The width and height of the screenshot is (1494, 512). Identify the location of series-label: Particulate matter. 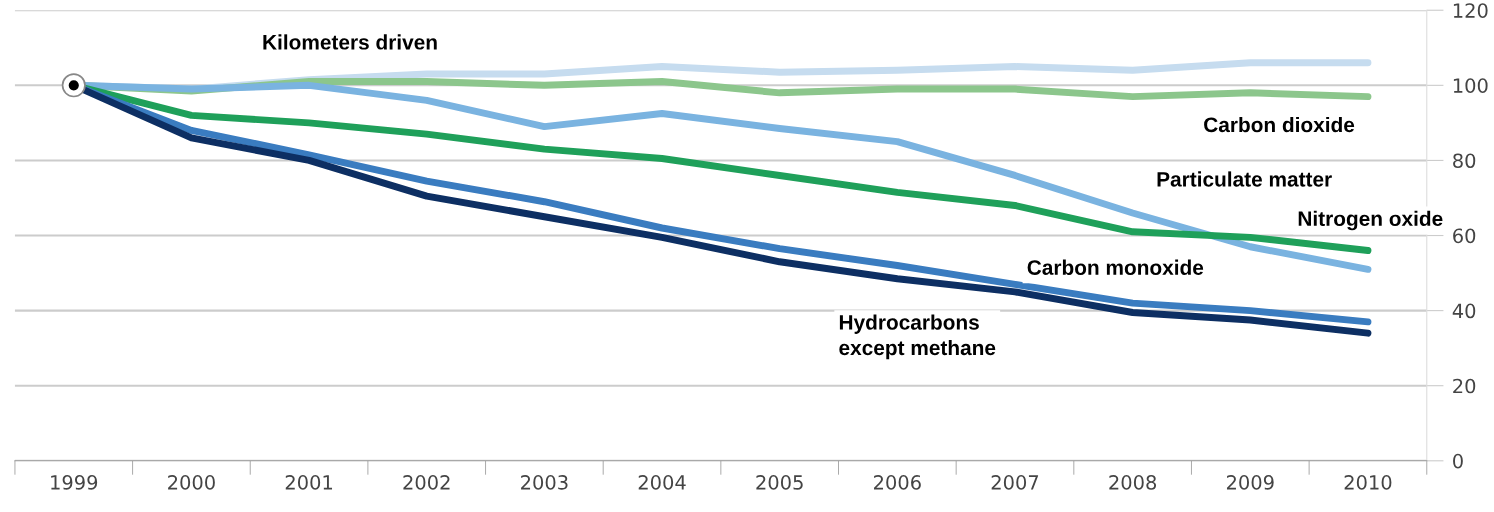
(1244, 179).